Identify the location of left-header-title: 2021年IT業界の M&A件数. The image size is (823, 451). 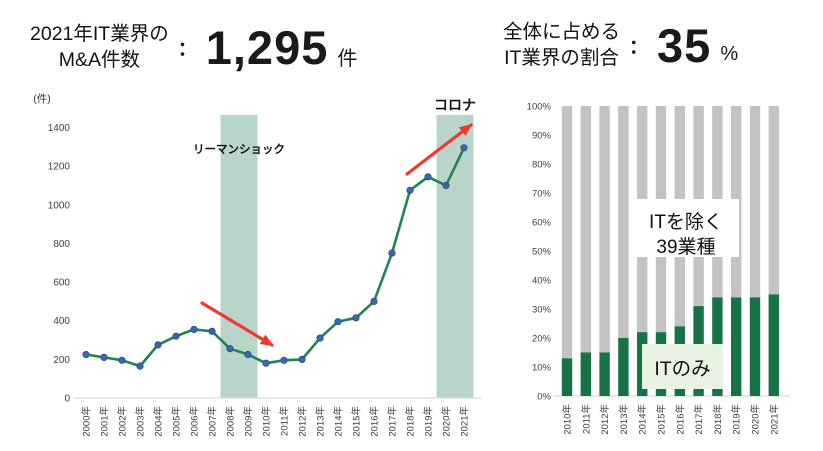
(99, 48).